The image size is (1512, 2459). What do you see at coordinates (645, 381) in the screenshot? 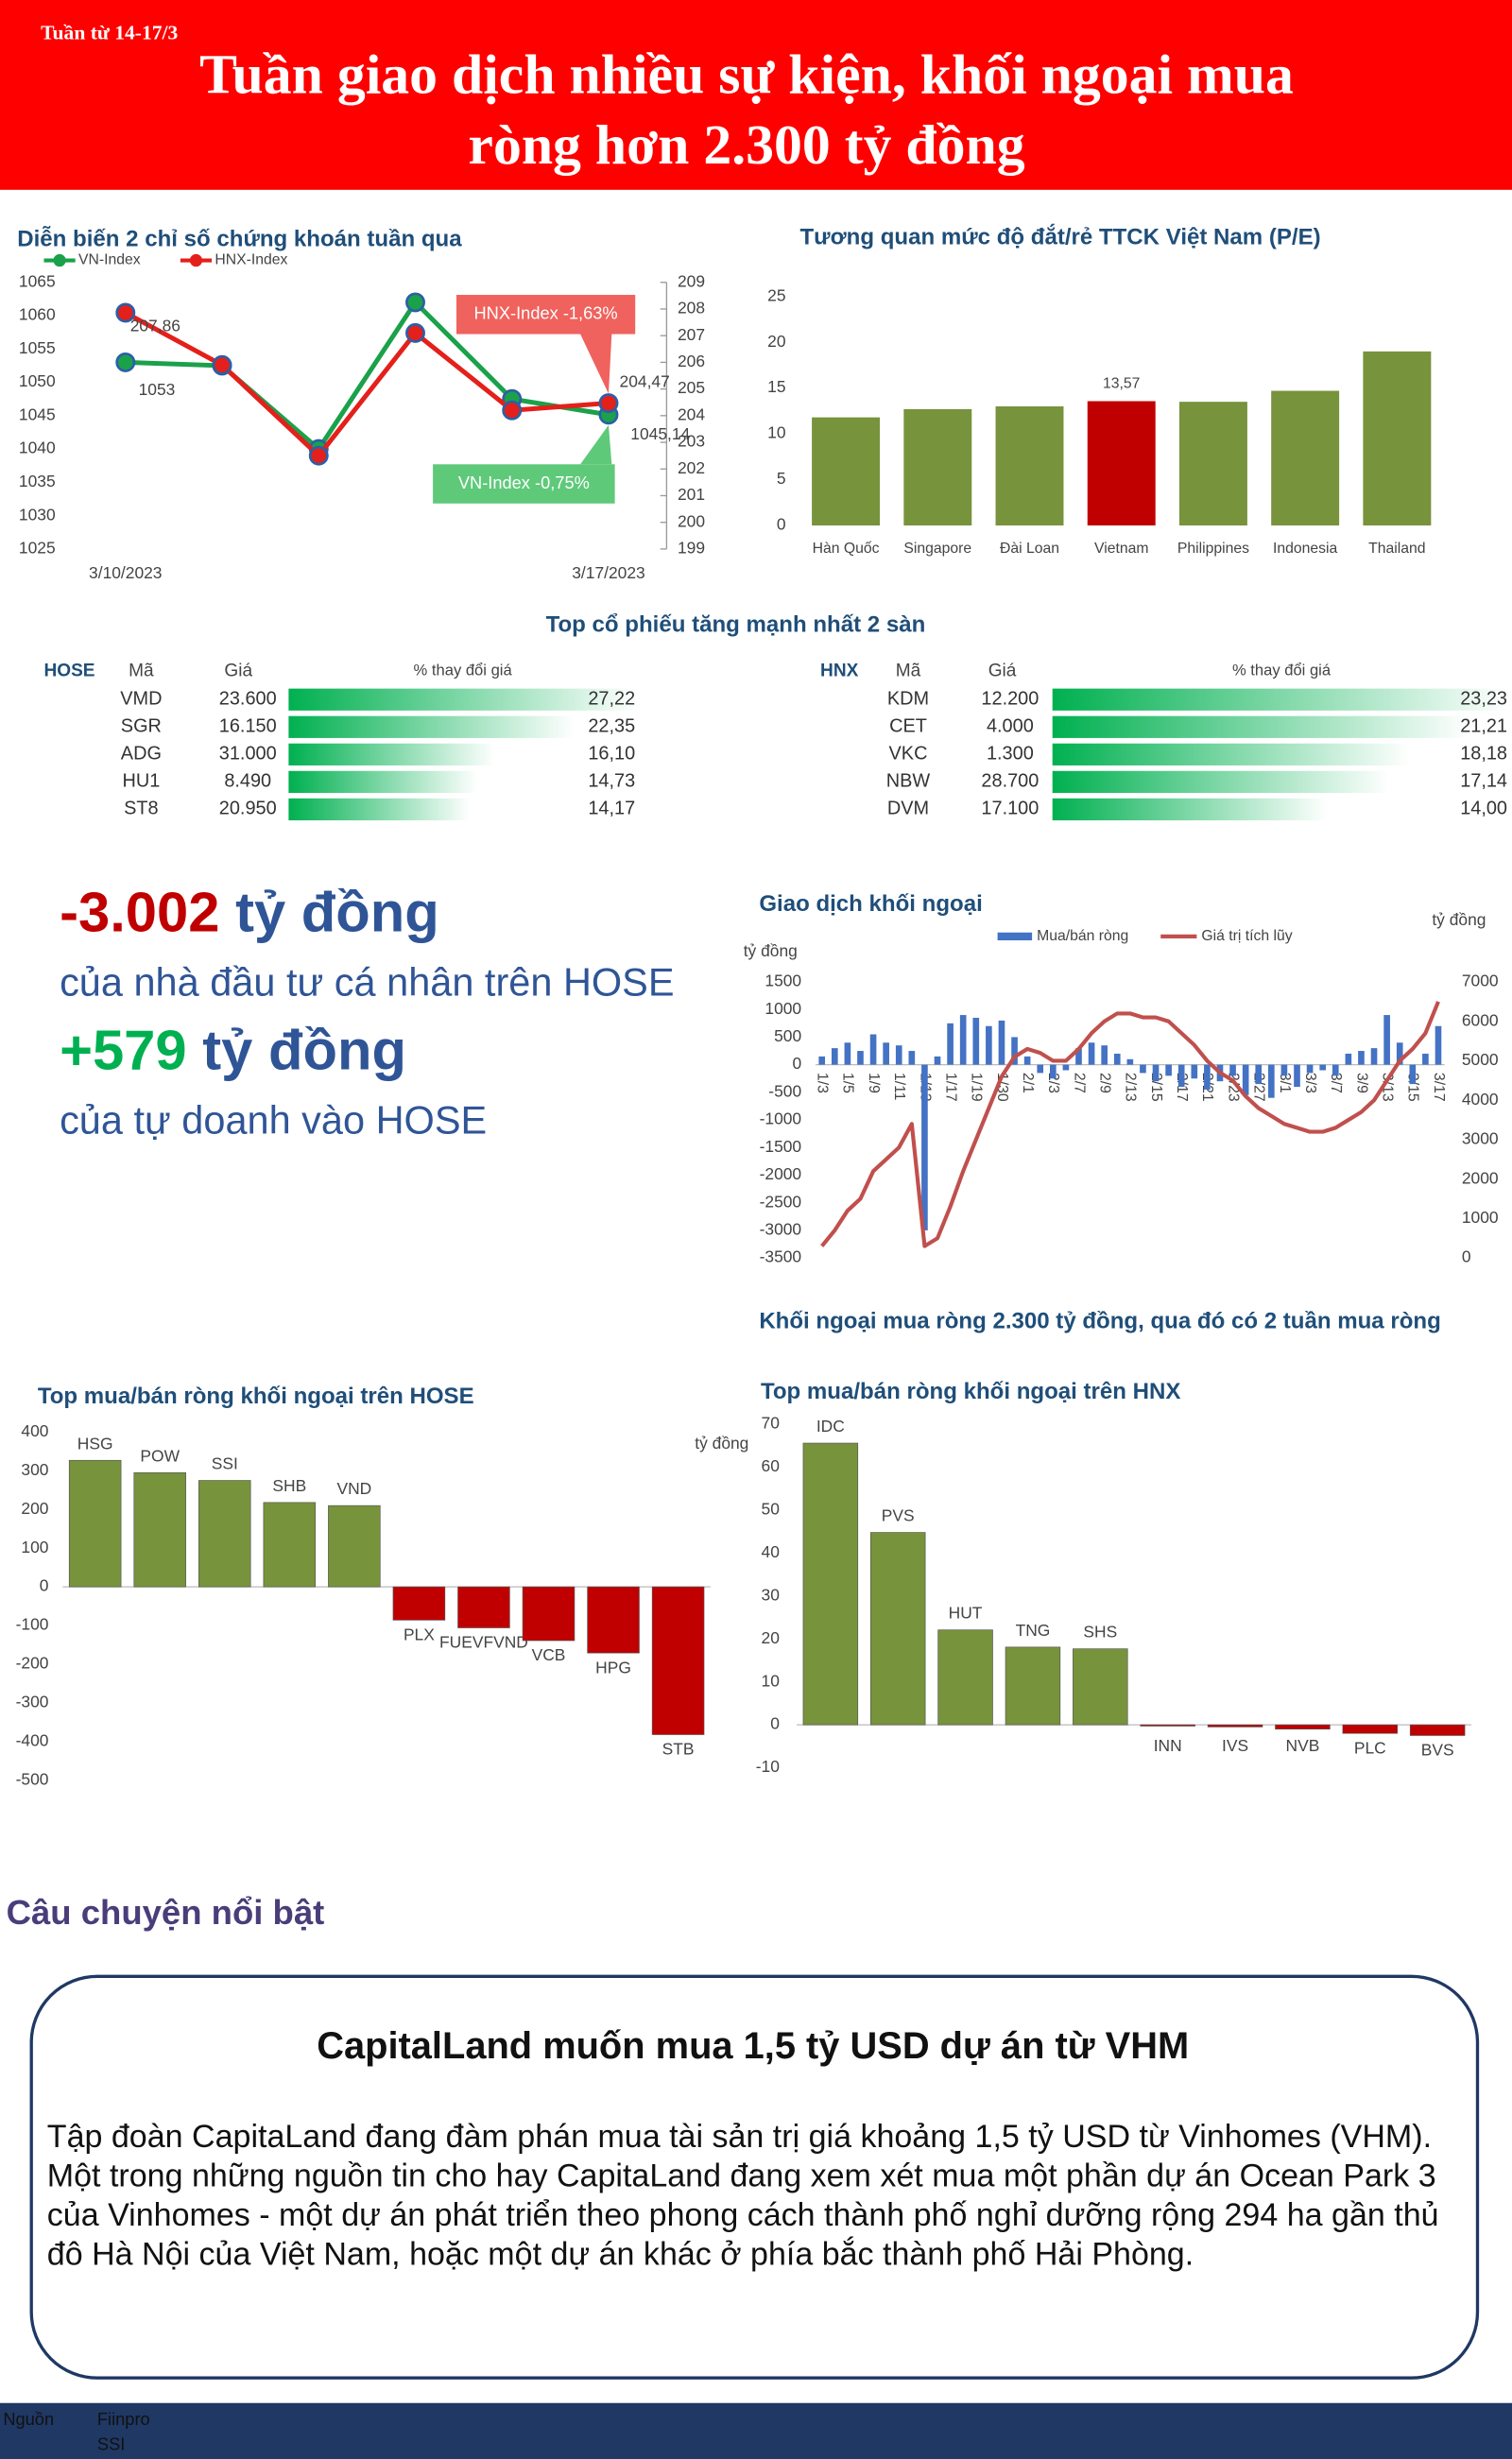
I see `value-label: 204,47` at bounding box center [645, 381].